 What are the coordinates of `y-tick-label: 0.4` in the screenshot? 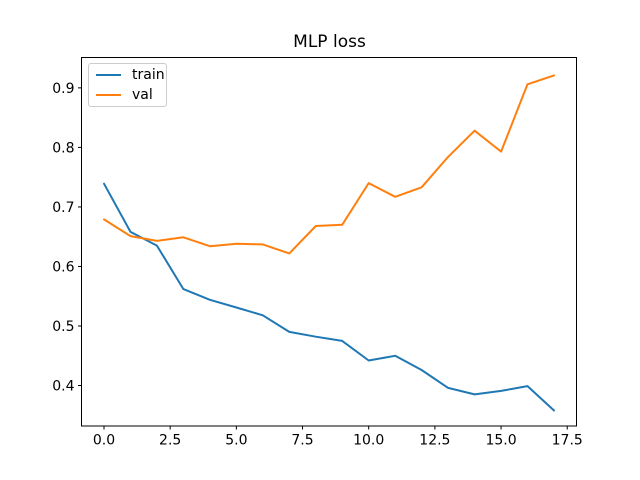 It's located at (63, 387).